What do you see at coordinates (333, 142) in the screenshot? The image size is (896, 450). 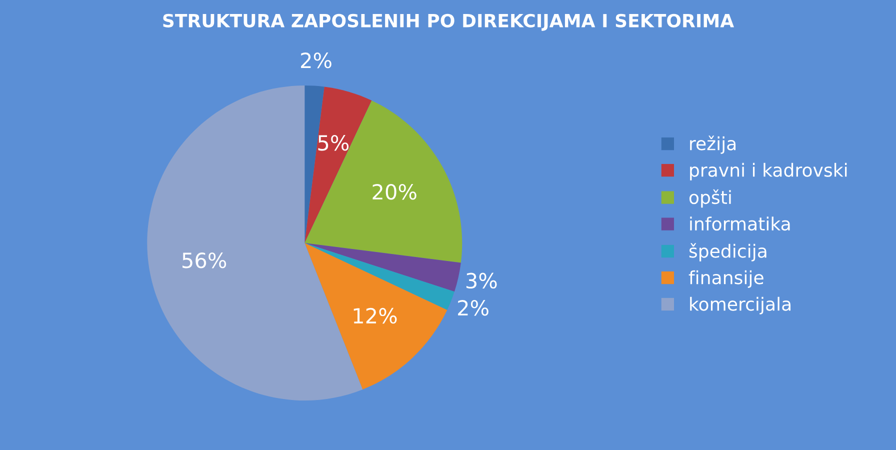 I see `data-label: 5%` at bounding box center [333, 142].